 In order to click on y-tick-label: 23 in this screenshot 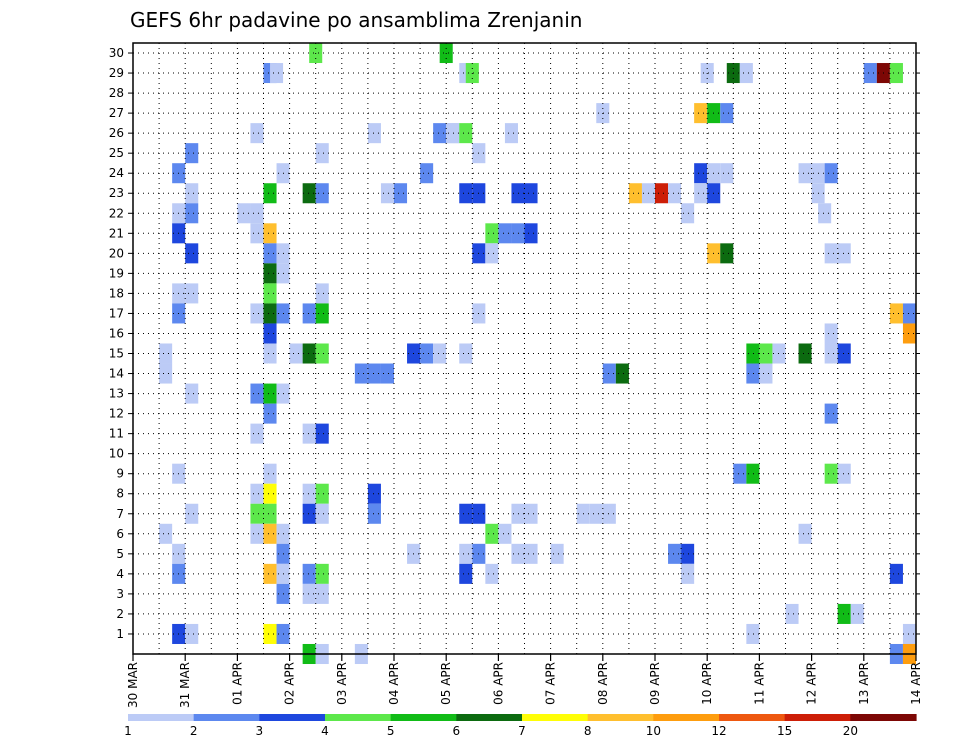, I will do `click(116, 193)`.